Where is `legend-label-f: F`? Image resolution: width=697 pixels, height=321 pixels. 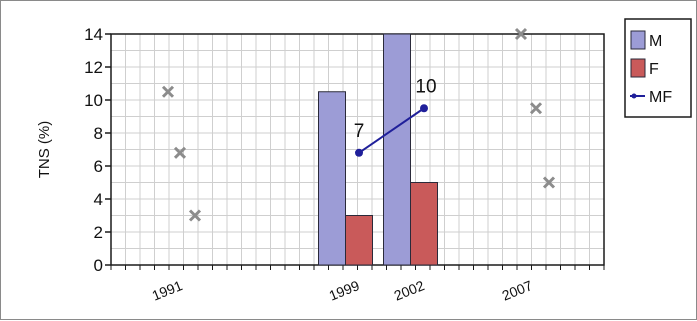
legend-label-f: F is located at coordinates (654, 69).